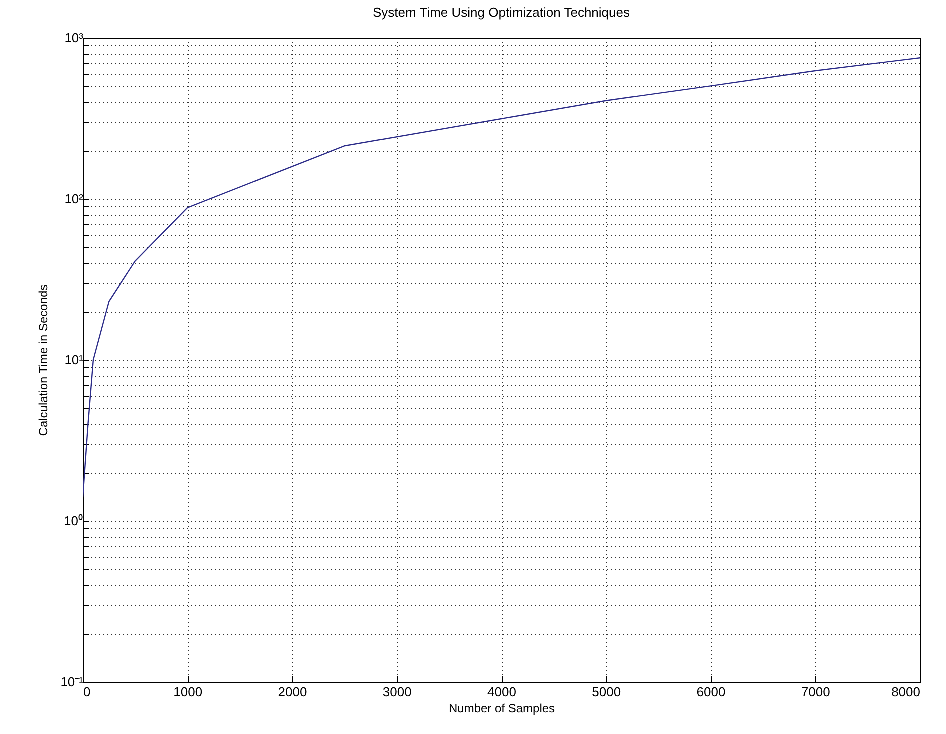  I want to click on y-tick-label: 10³, so click(74, 38).